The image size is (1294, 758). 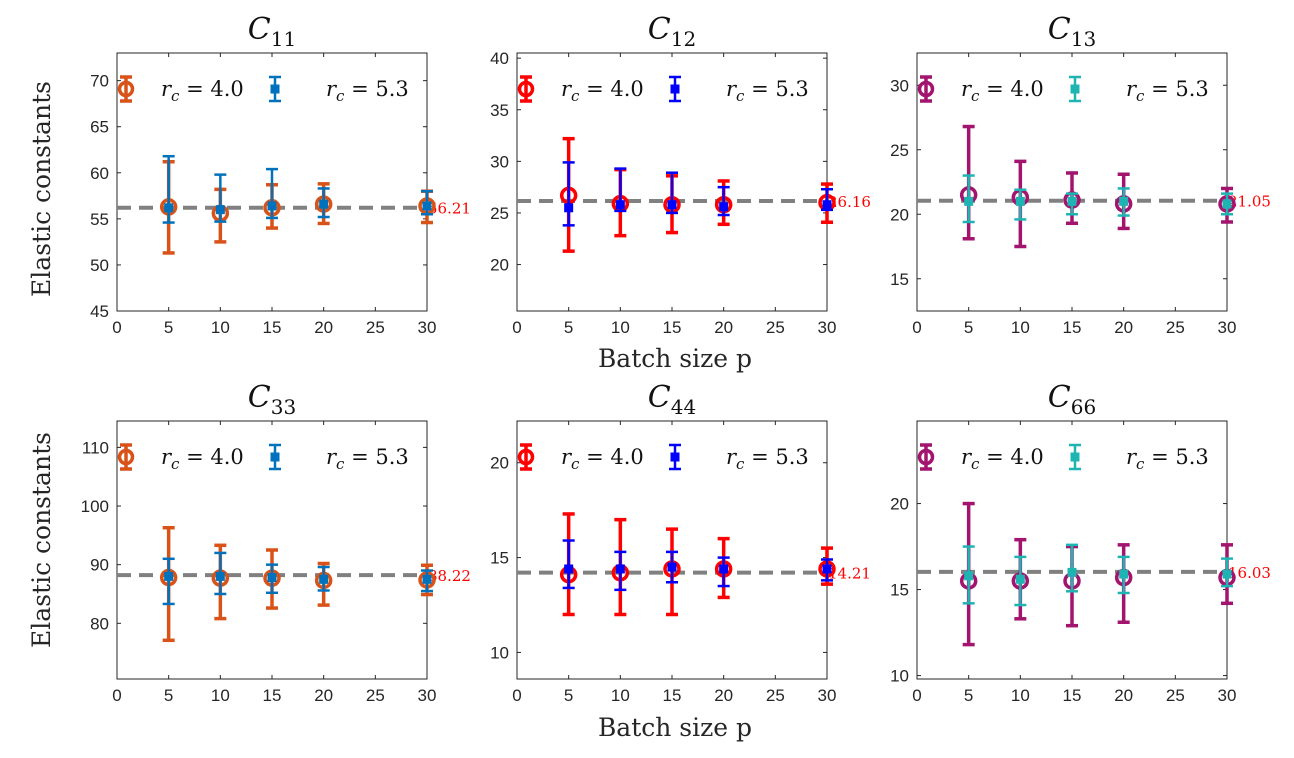 What do you see at coordinates (449, 576) in the screenshot?
I see `reference-value-label: 88.22` at bounding box center [449, 576].